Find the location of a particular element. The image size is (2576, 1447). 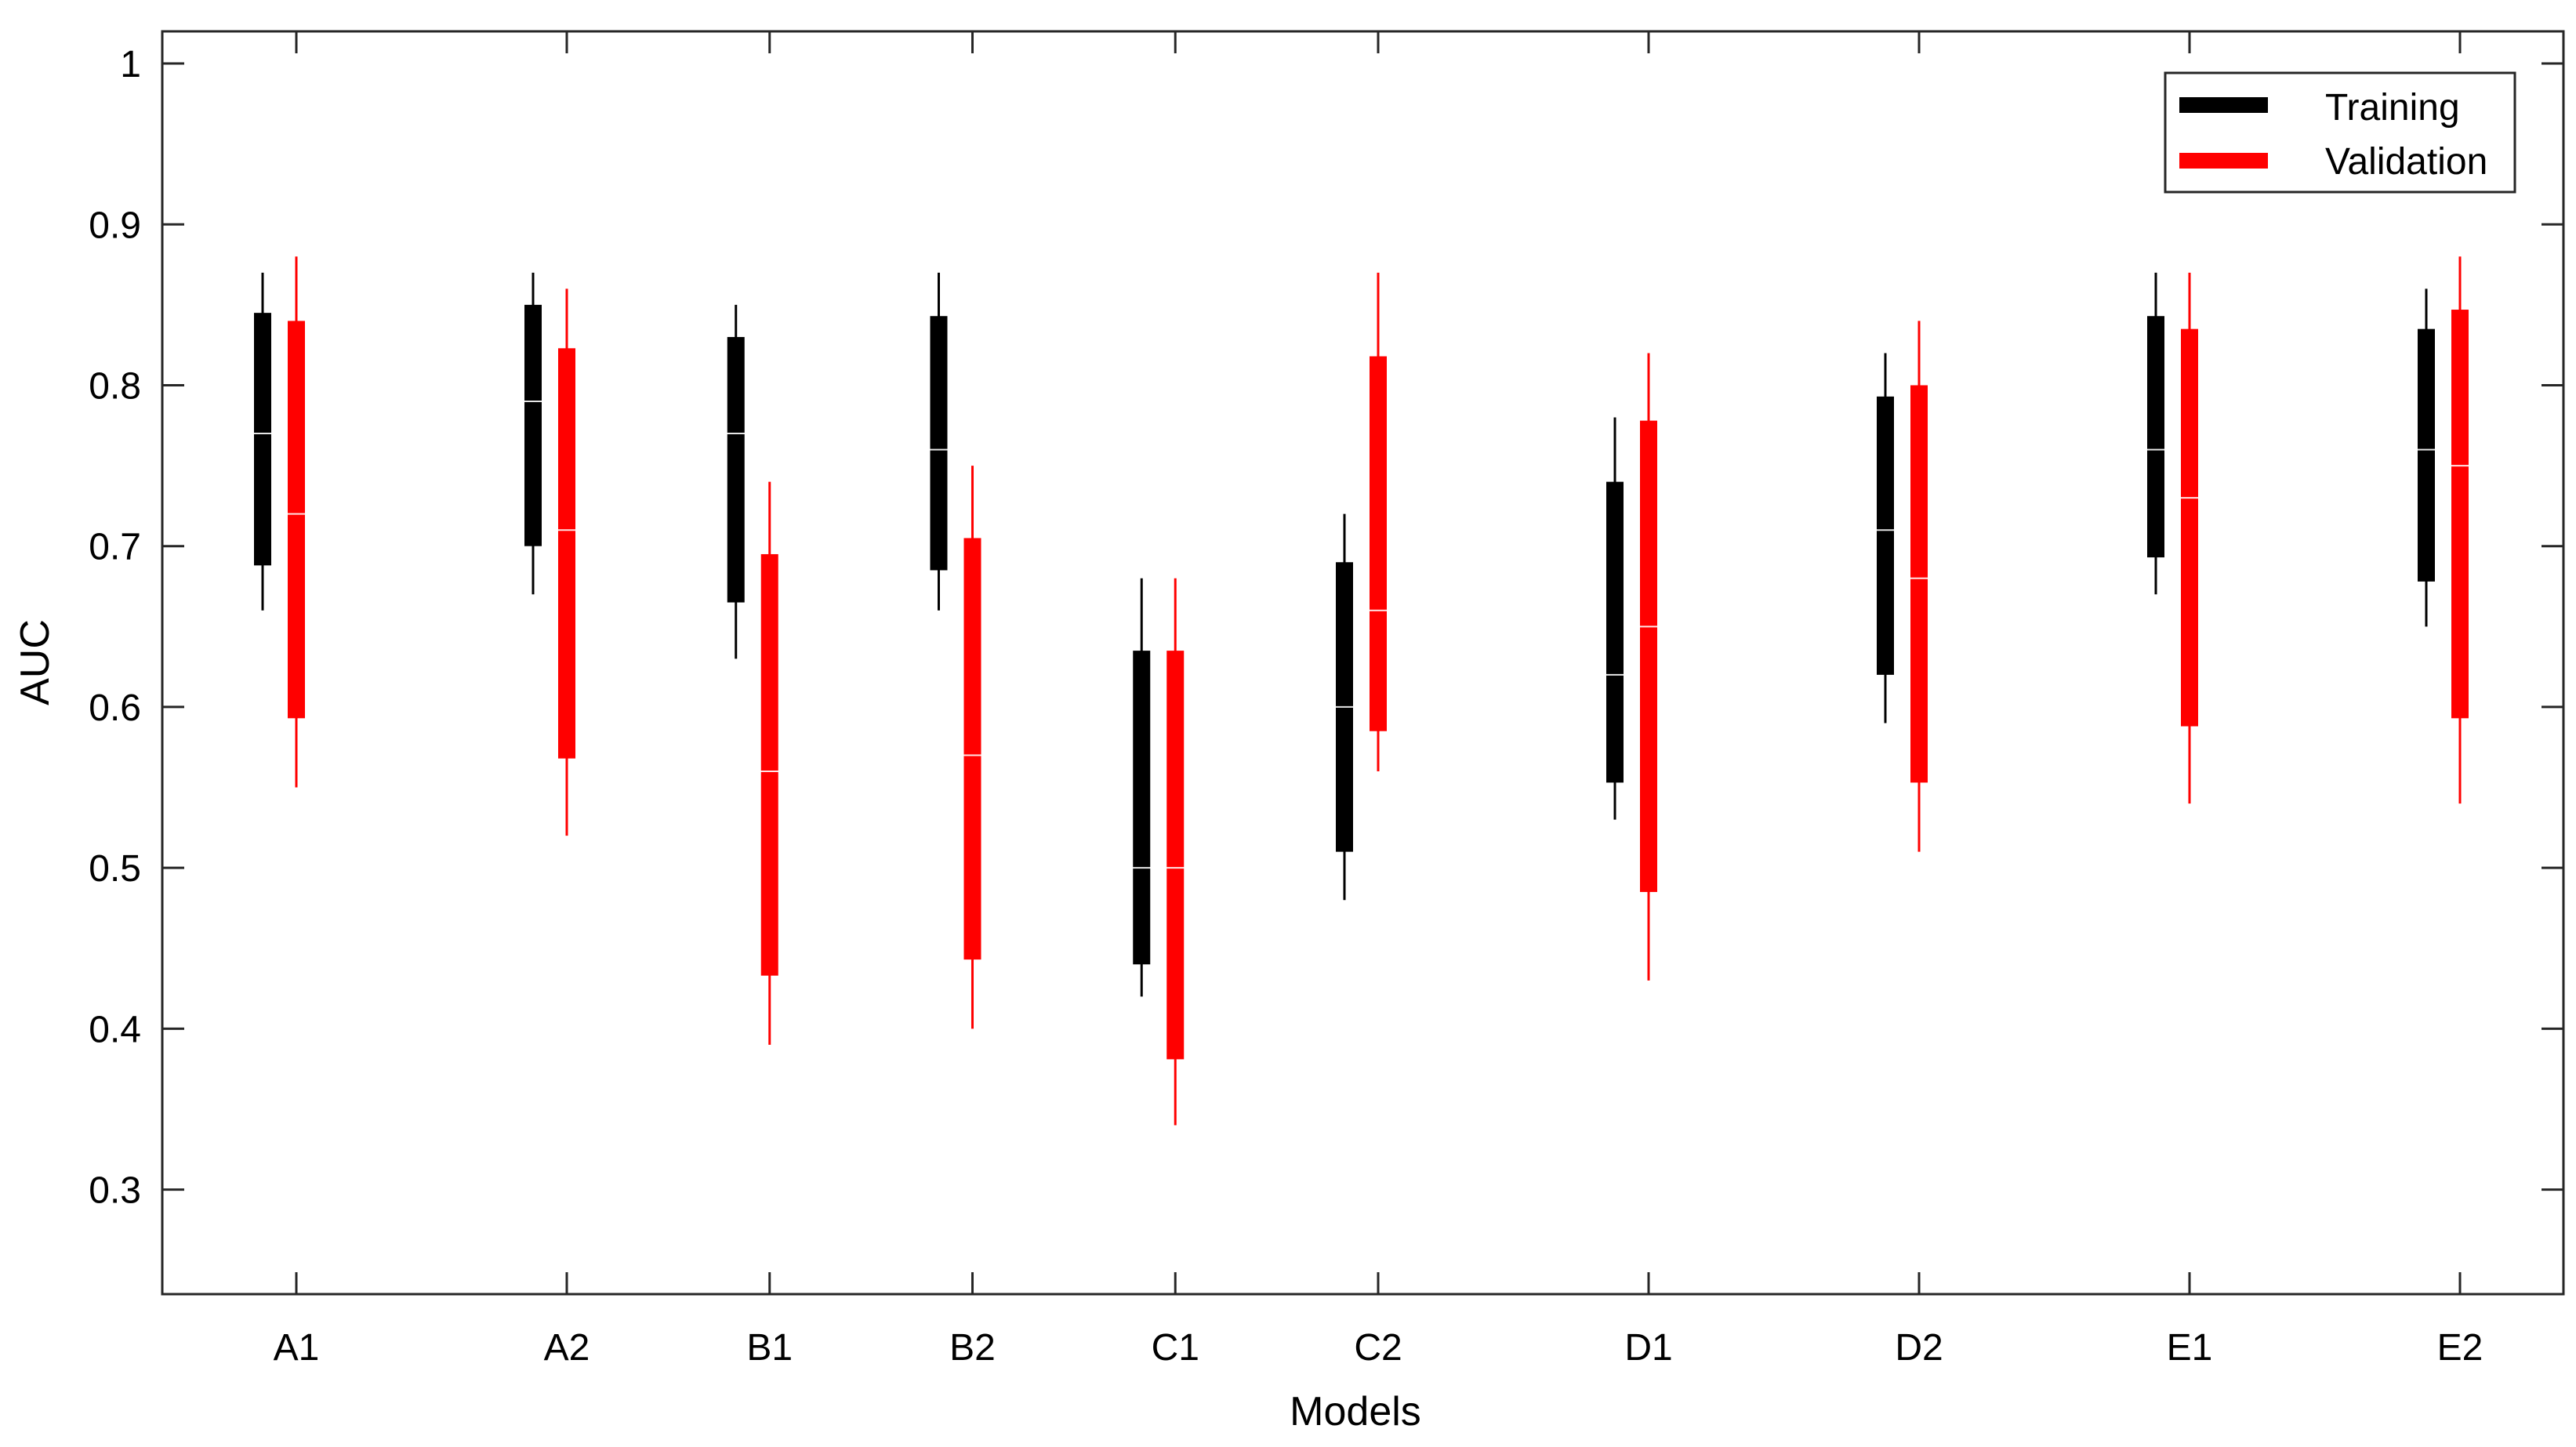

y-tick-label: 0.8 is located at coordinates (115, 386).